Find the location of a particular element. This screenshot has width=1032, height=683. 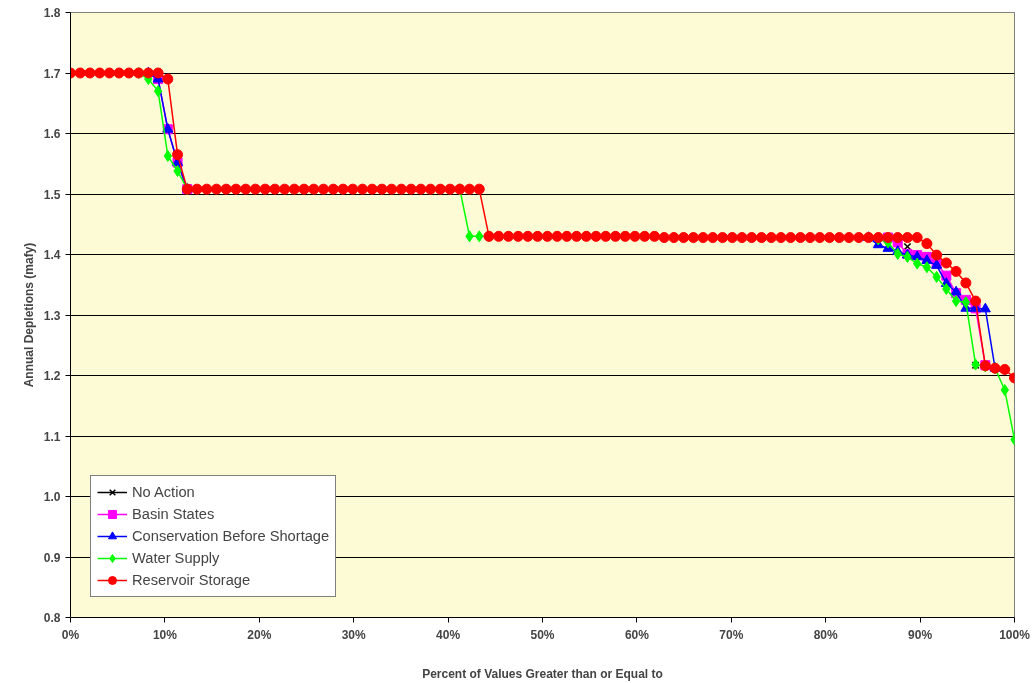

x-tick-label: 100% is located at coordinates (1015, 634).